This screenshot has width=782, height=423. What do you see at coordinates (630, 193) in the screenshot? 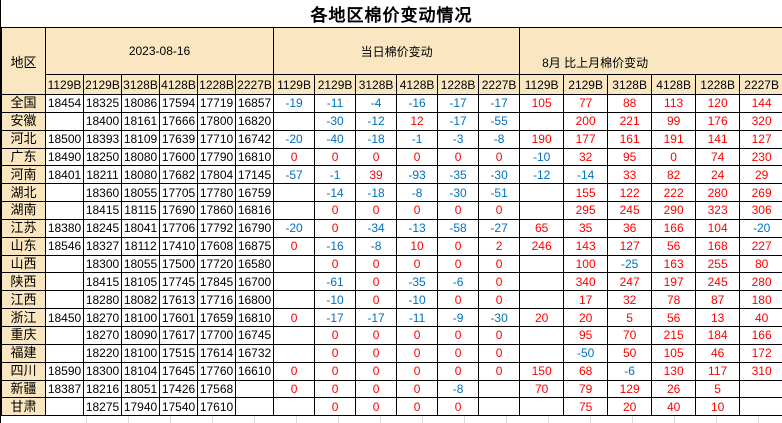
I see `change-cell: 122` at bounding box center [630, 193].